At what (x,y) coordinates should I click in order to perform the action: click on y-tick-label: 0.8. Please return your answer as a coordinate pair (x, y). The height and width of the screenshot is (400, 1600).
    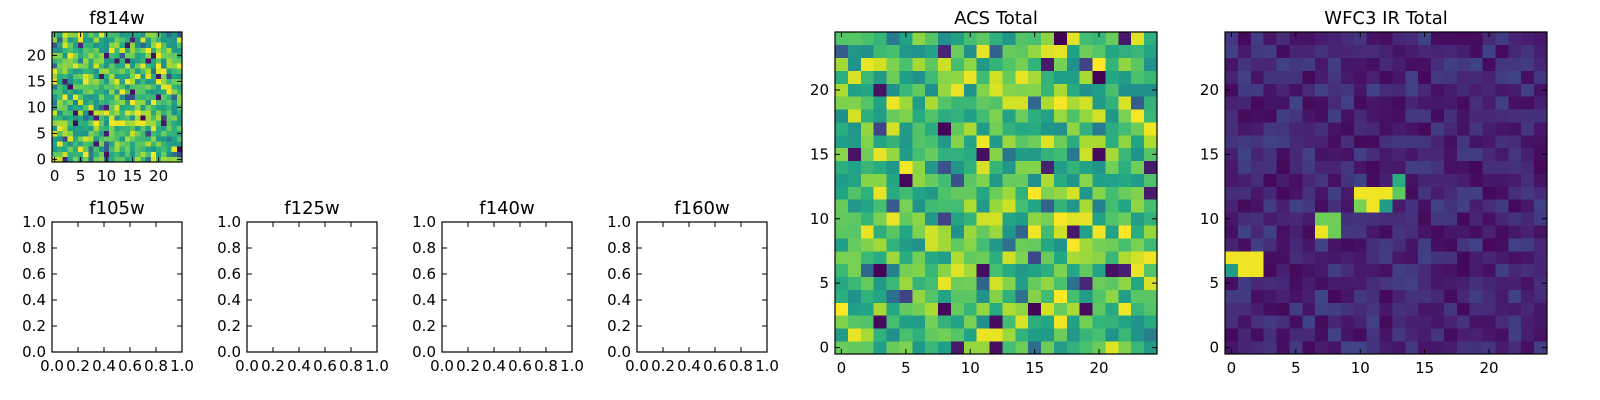
    Looking at the image, I should click on (619, 248).